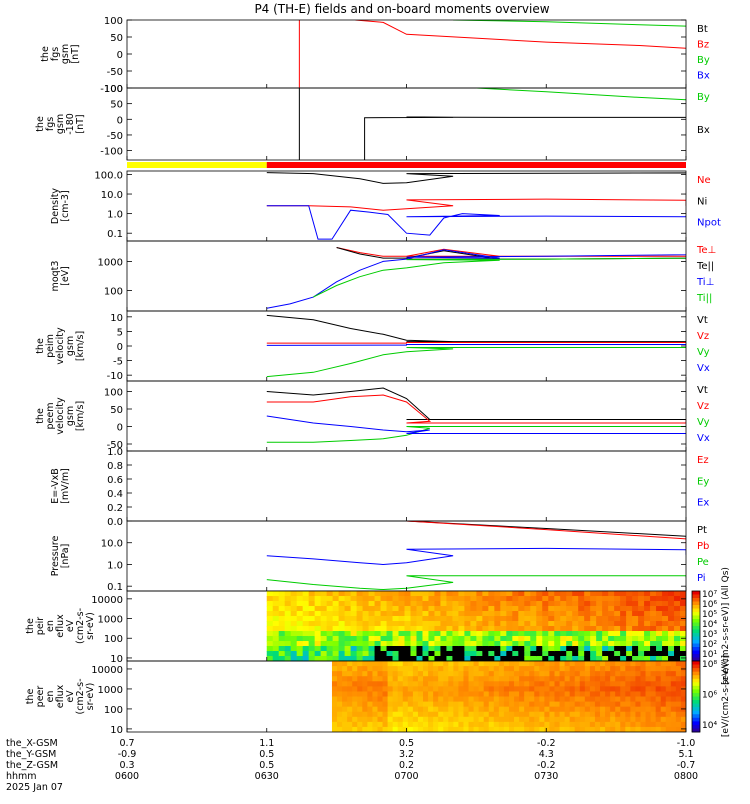 The image size is (750, 804). I want to click on y-axis-label: the peer en eflux eV (cm2-s-sr-eV), so click(60, 696).